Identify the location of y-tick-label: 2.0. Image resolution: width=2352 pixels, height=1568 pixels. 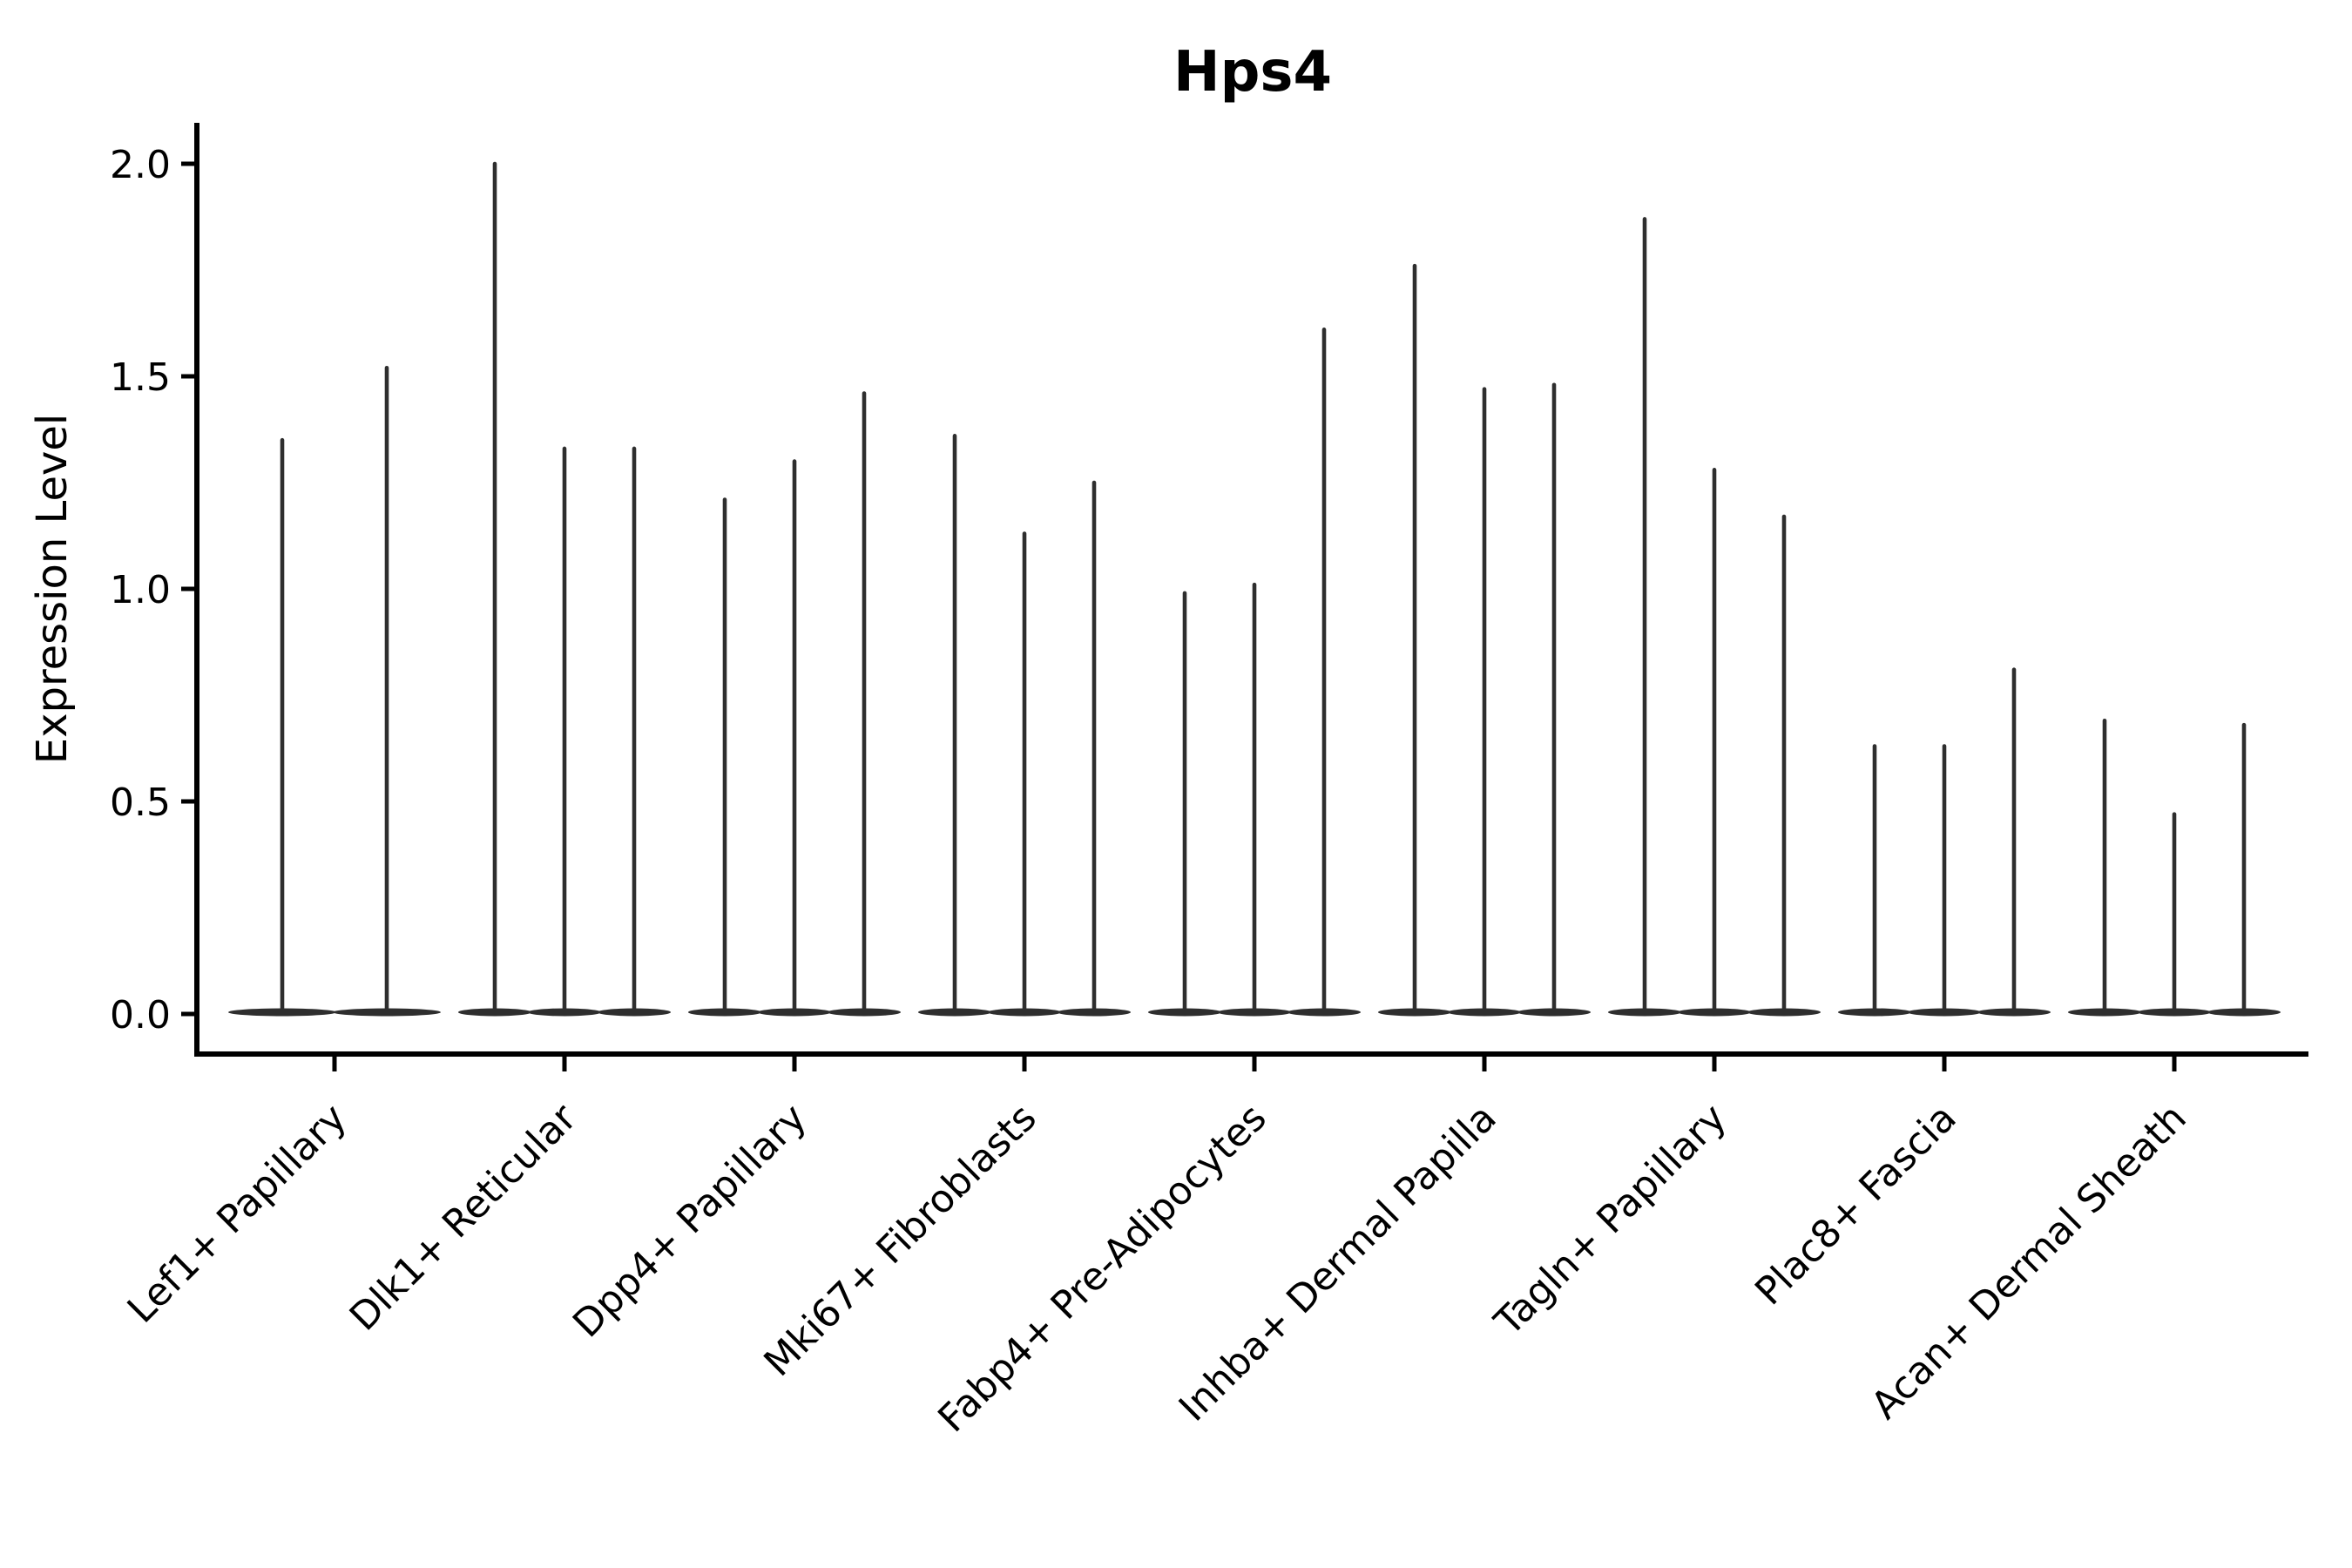
(140, 165).